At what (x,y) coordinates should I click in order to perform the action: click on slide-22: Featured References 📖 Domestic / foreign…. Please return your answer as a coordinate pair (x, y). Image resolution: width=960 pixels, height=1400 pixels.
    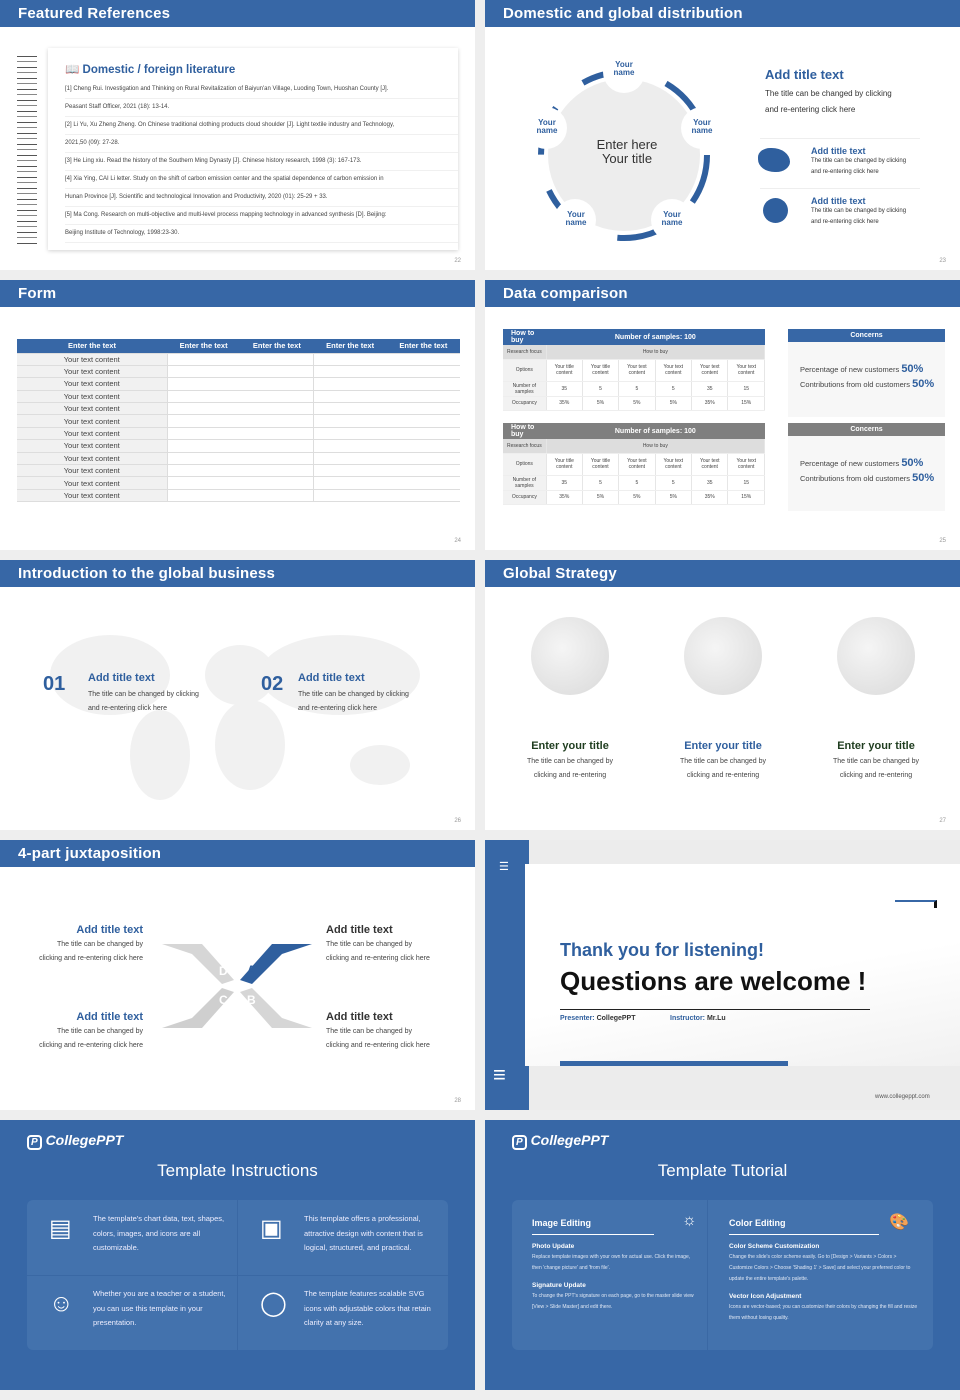
    Looking at the image, I should click on (237, 135).